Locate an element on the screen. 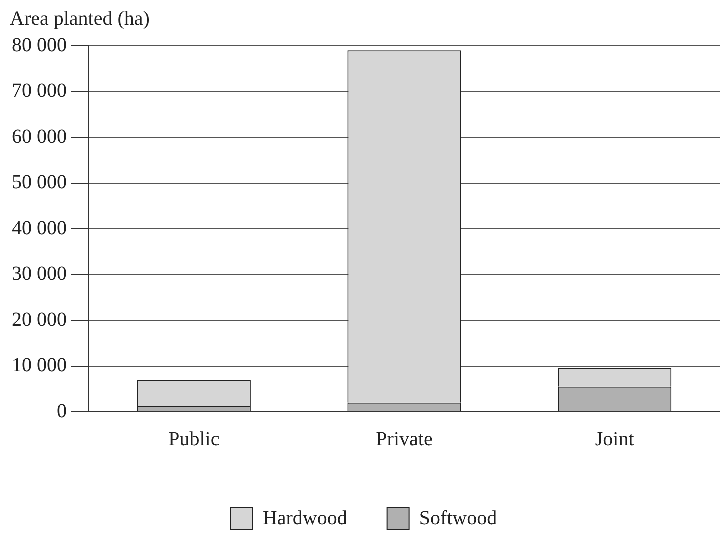 The image size is (728, 554). y-tick-label: 80 000 is located at coordinates (39, 45).